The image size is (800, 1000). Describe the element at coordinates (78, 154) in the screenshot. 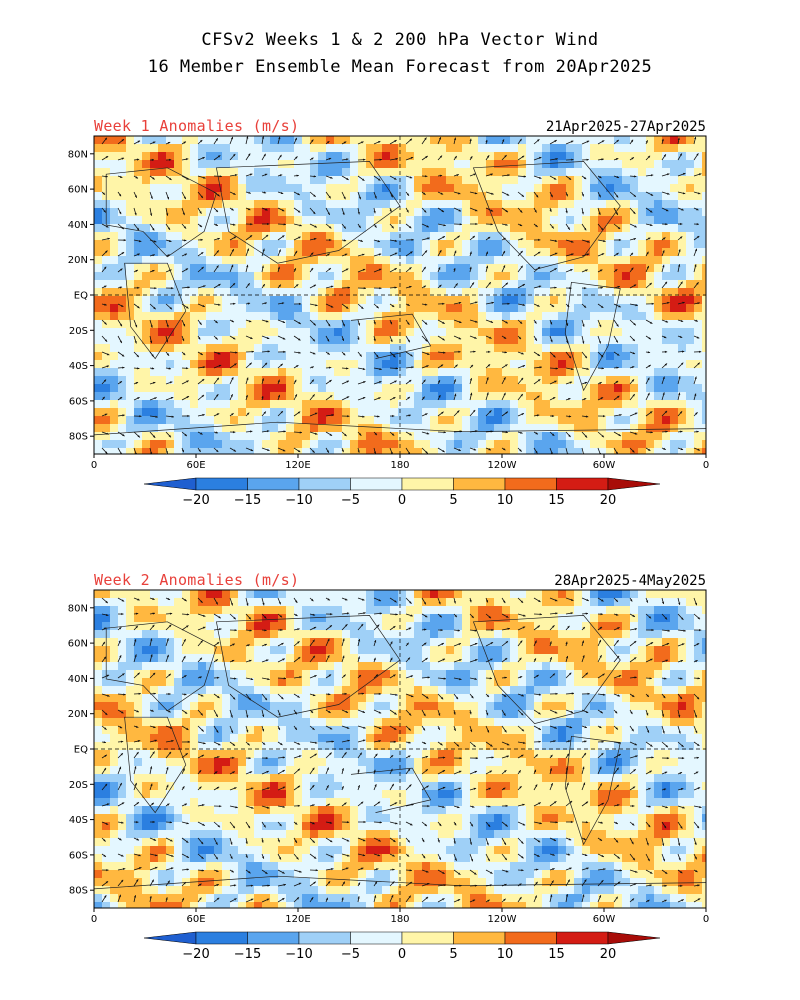

I see `week1-lat-label: 80N` at that location.